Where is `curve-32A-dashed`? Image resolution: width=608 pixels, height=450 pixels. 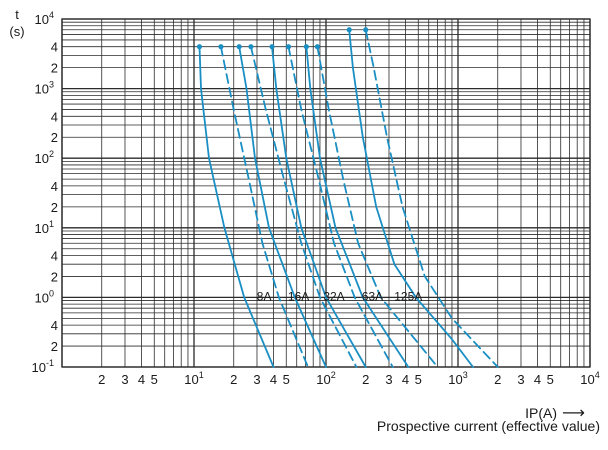
curve-32A-dashed is located at coordinates (340, 206).